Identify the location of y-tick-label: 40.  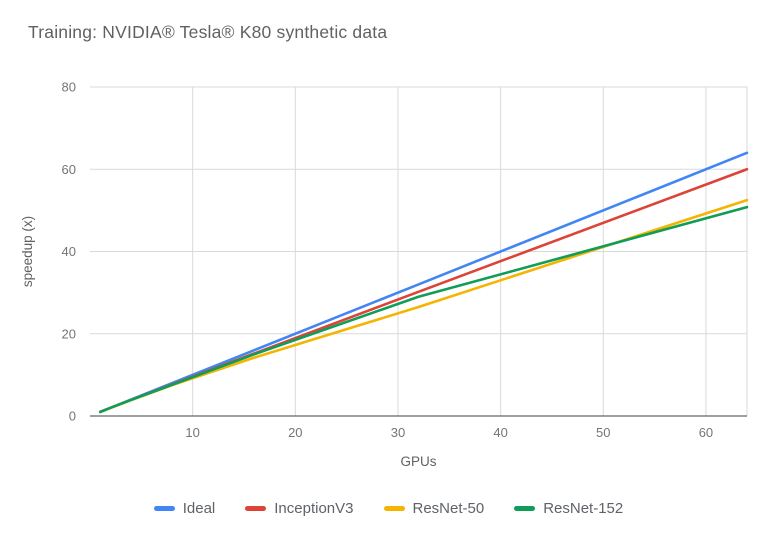
(69, 251).